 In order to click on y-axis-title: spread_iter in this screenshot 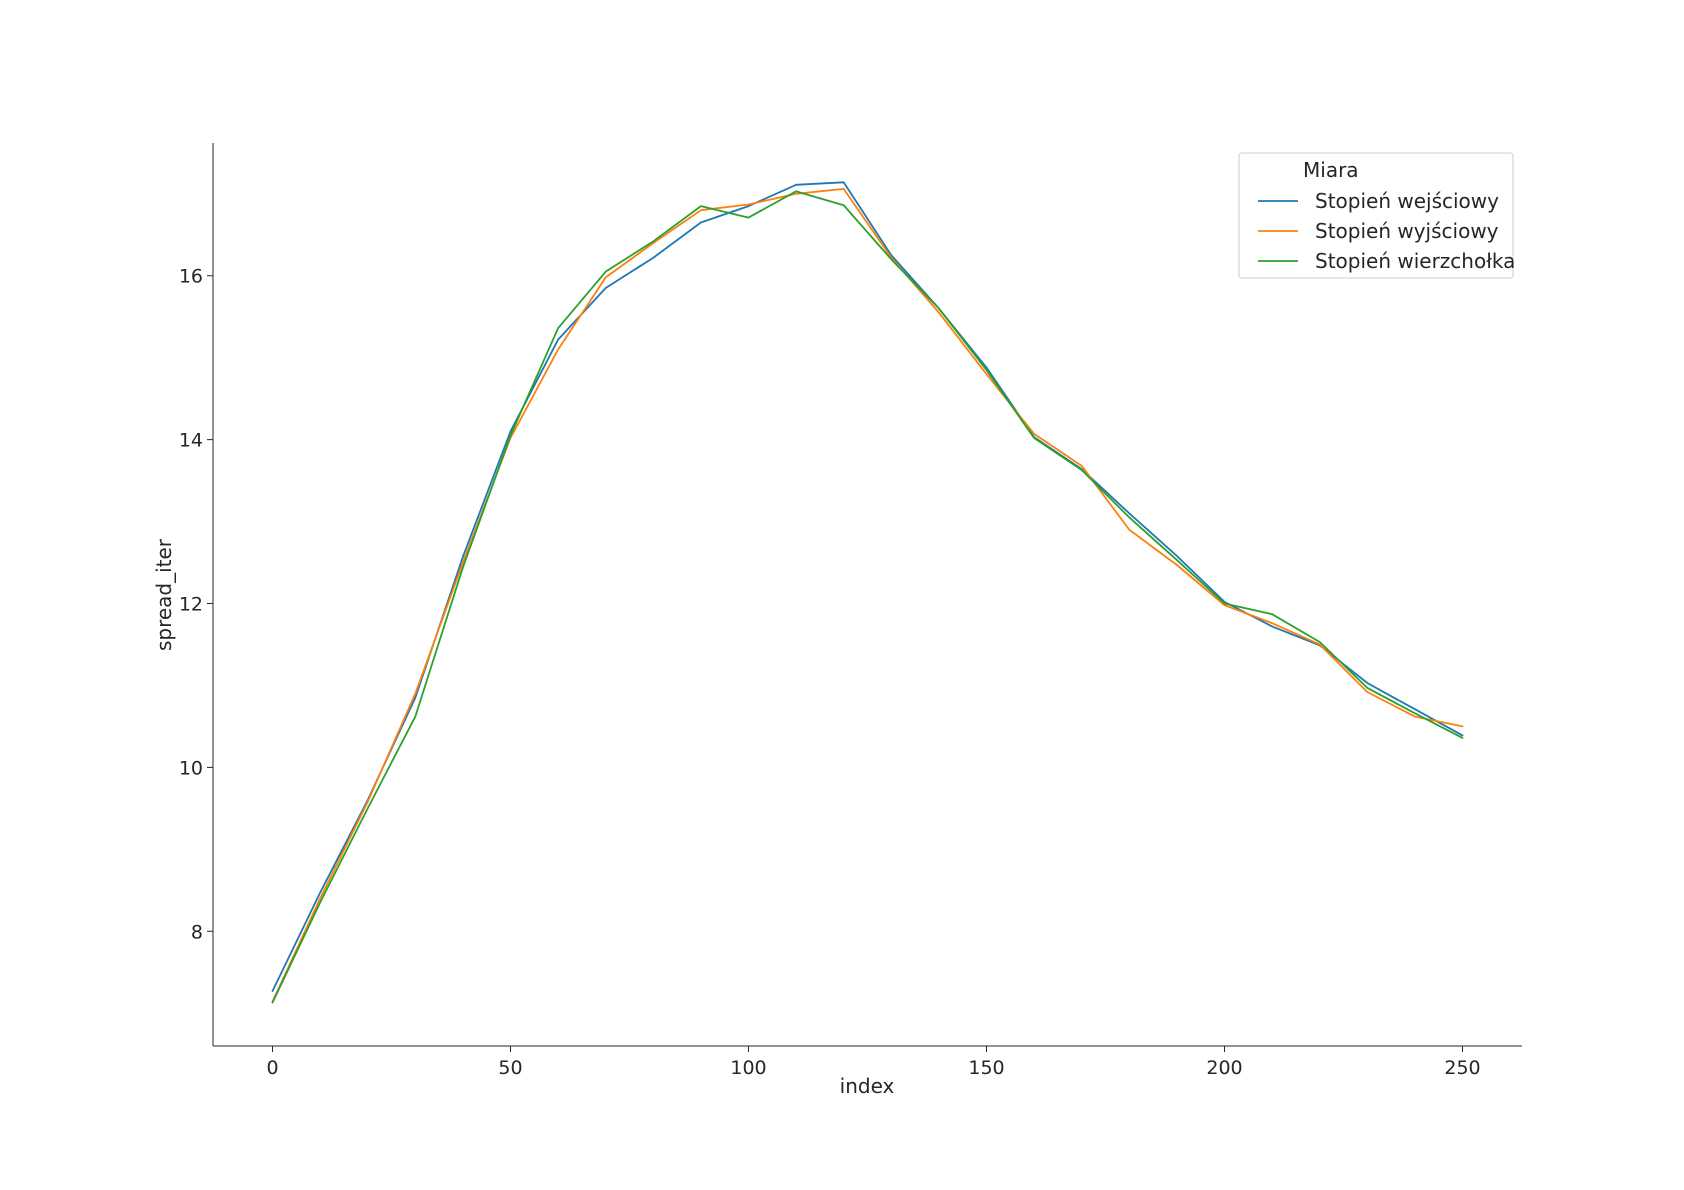, I will do `click(164, 594)`.